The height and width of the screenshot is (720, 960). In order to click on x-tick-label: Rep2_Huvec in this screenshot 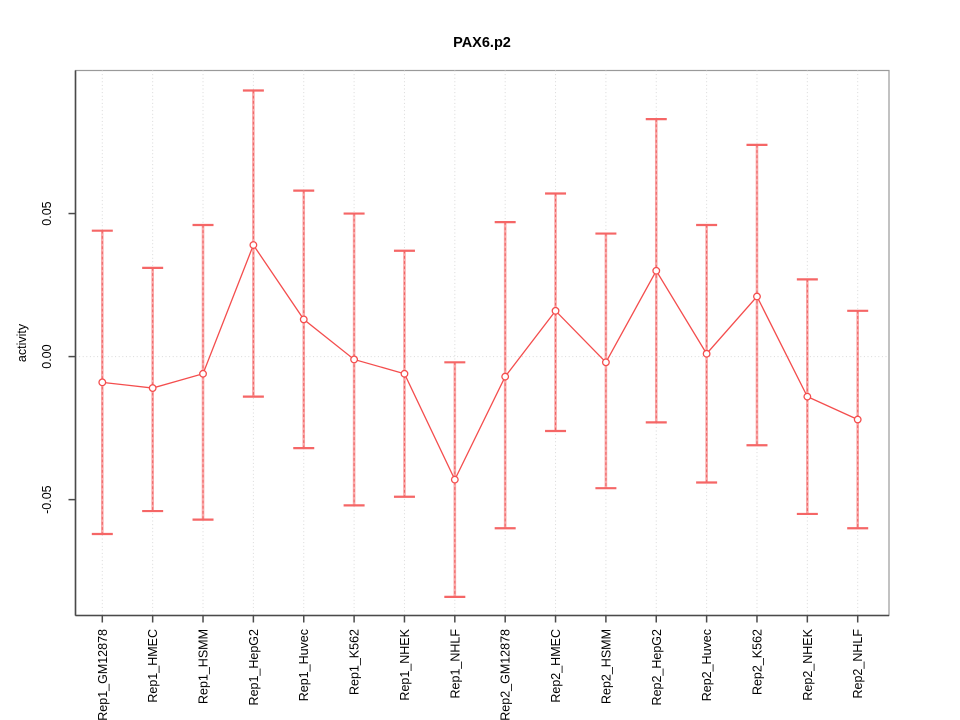, I will do `click(707, 665)`.